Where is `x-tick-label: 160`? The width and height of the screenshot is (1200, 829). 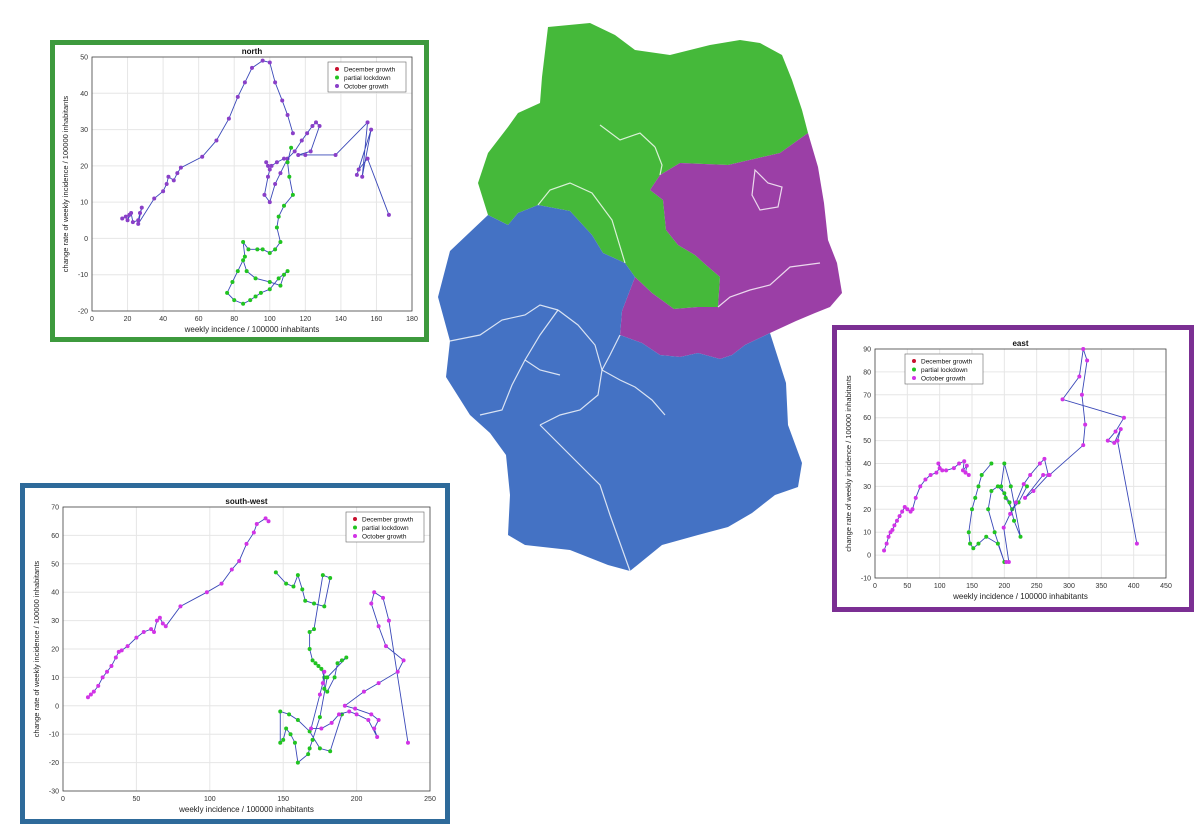 x-tick-label: 160 is located at coordinates (377, 319).